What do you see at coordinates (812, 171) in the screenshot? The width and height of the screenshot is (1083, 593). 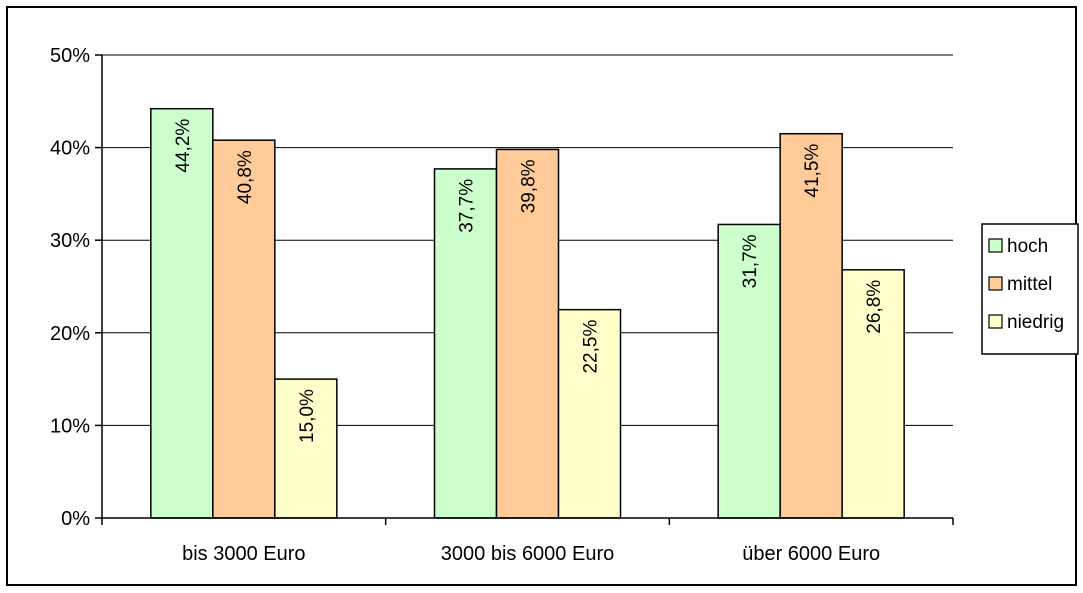 I see `data-label: 41,5%` at bounding box center [812, 171].